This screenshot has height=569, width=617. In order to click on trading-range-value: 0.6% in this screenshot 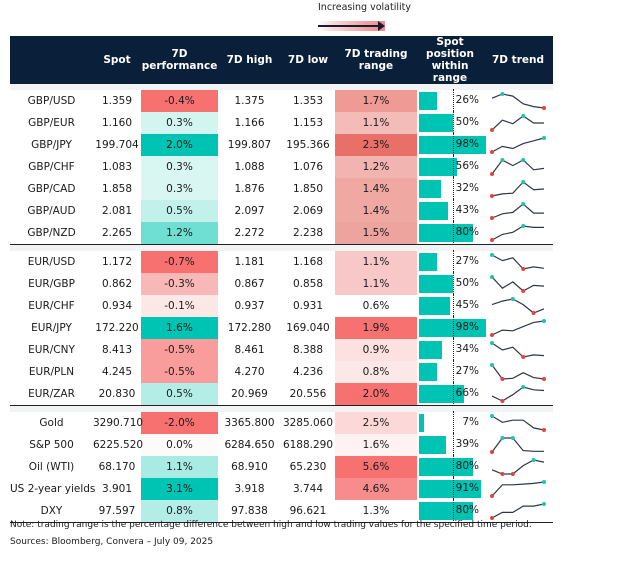, I will do `click(376, 306)`.